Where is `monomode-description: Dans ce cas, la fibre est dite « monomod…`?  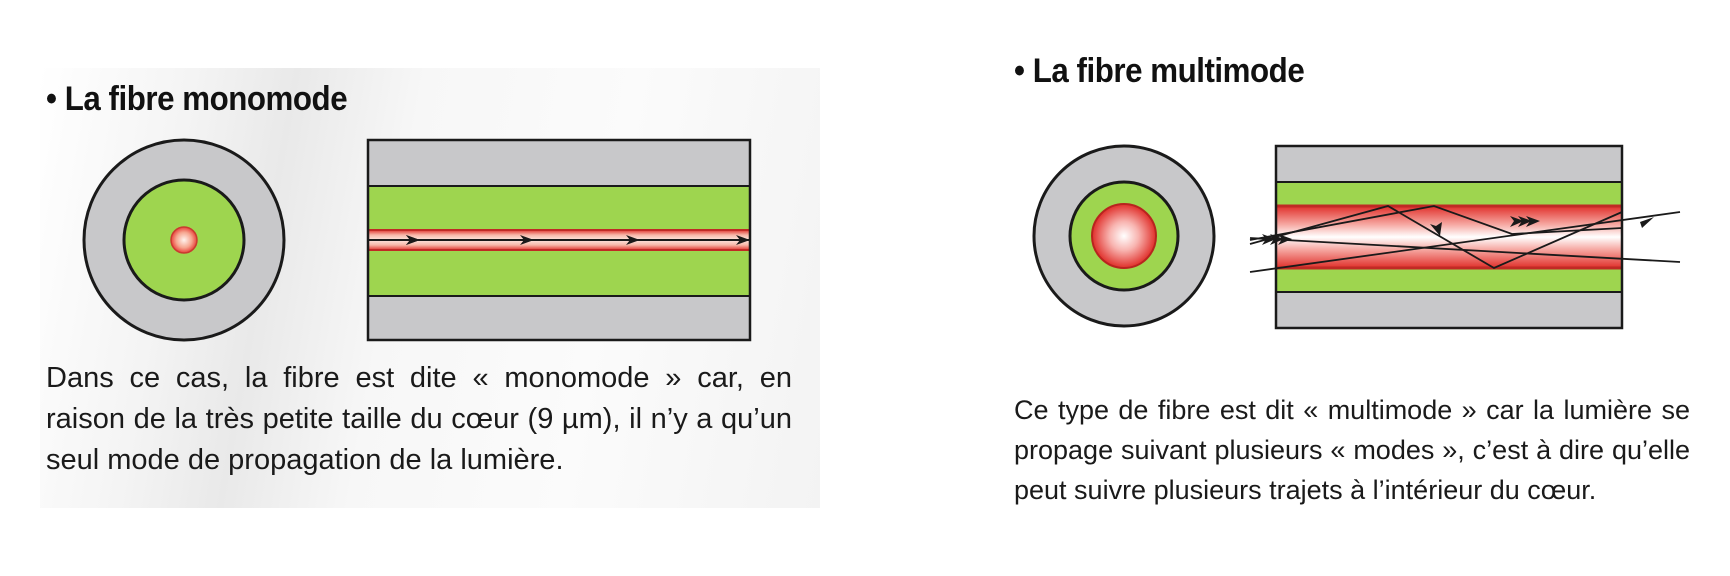
monomode-description: Dans ce cas, la fibre est dite « monomod… is located at coordinates (419, 419).